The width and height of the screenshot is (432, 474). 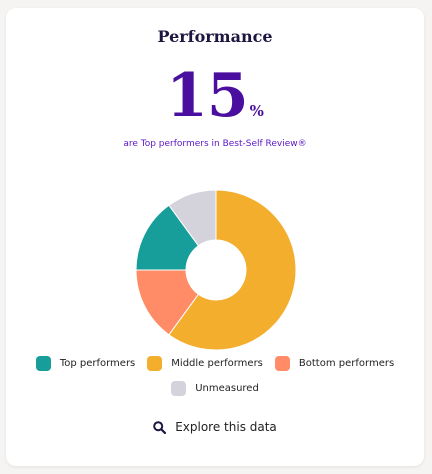 I want to click on top-performer-stat: 15%, so click(x=215, y=96).